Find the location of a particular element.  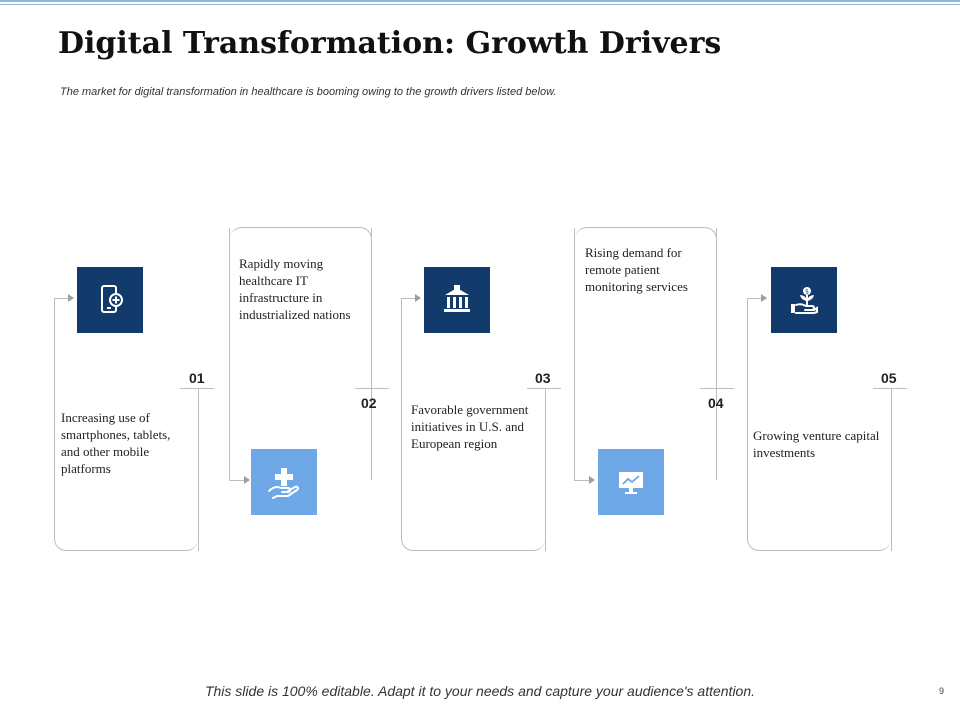

driver-02-frame is located at coordinates (300, 354).